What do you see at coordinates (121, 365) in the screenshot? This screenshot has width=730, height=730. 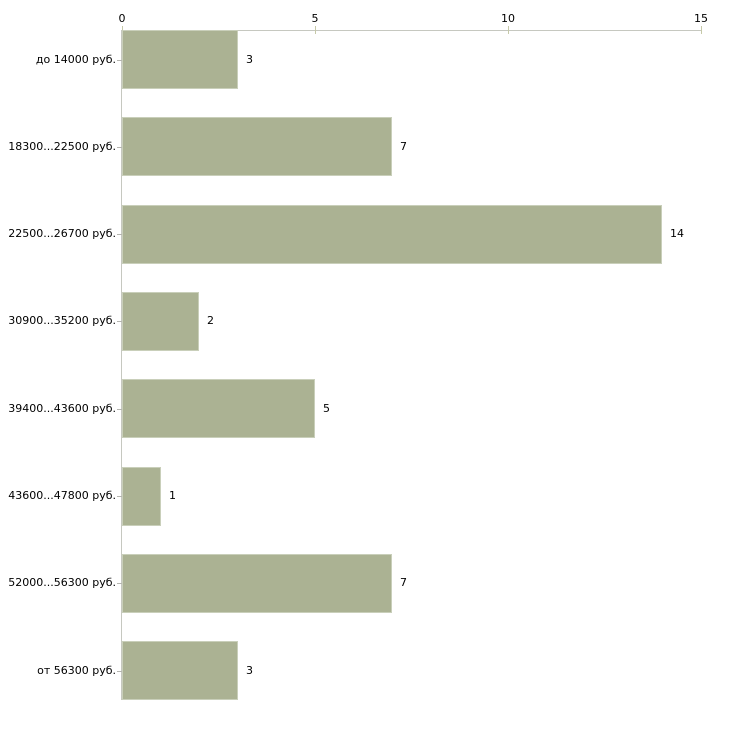 I see `y-axis-line` at bounding box center [121, 365].